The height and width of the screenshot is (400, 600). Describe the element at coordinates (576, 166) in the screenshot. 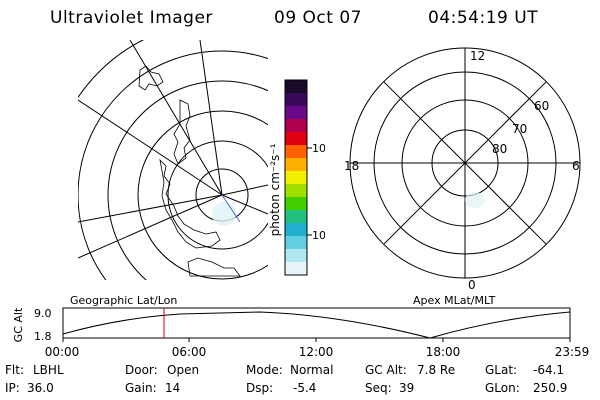

I see `mlt-label-6: 6` at that location.